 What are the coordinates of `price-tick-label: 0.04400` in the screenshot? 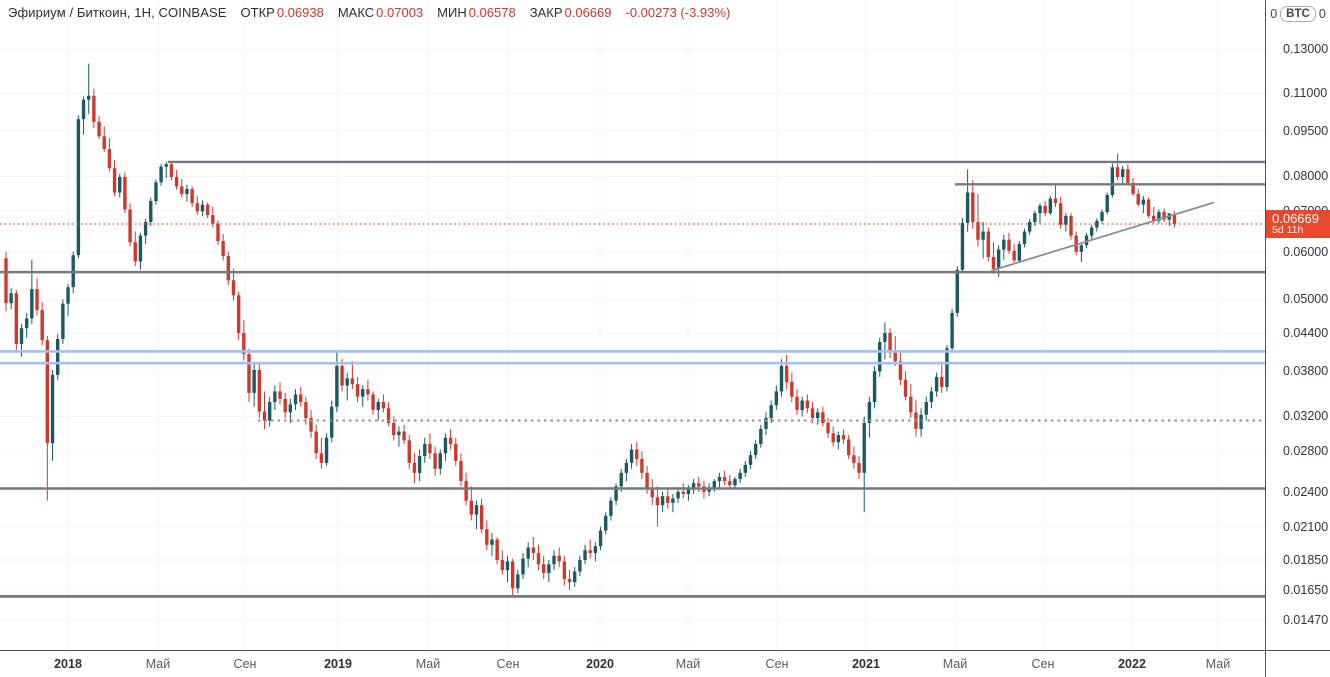 It's located at (1306, 332).